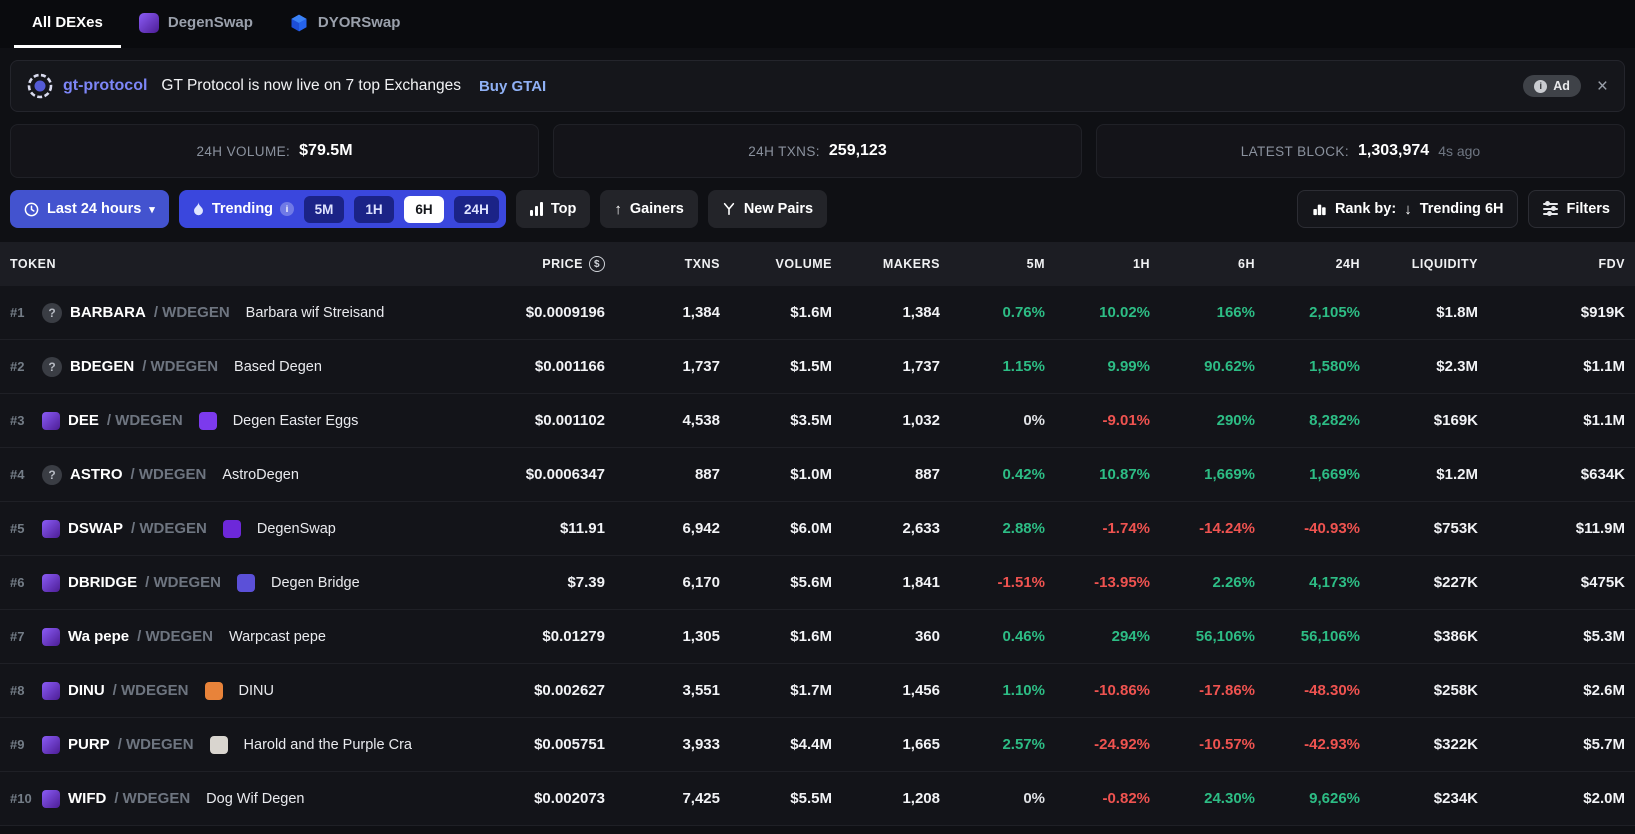 The image size is (1635, 834). Describe the element at coordinates (1035, 264) in the screenshot. I see `col-5m: 5M` at that location.